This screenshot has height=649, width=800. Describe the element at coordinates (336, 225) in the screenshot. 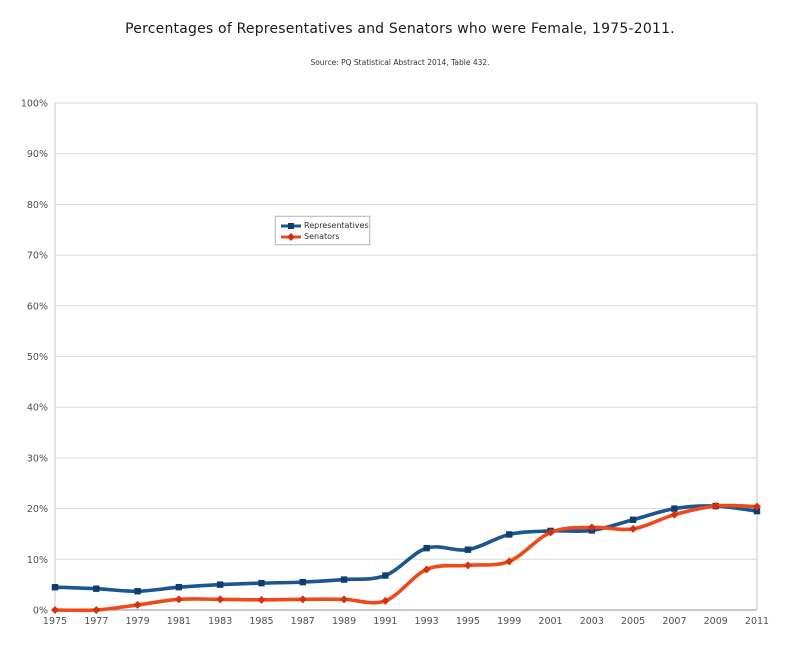

I see `legend-label-representatives: Representatives` at that location.